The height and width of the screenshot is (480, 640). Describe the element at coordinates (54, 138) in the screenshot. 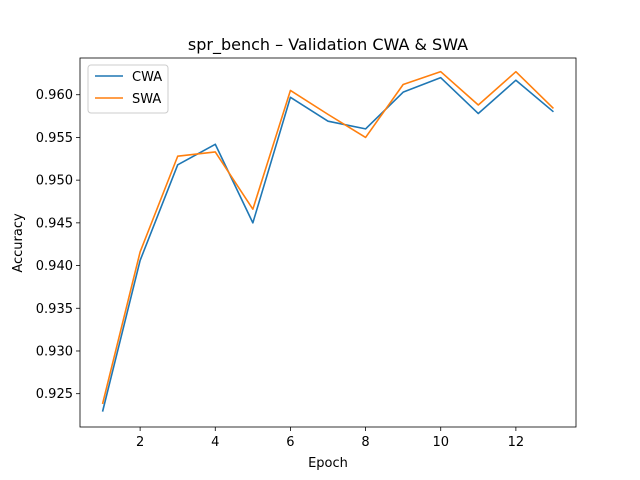

I see `y-tick-label: 0.955` at that location.